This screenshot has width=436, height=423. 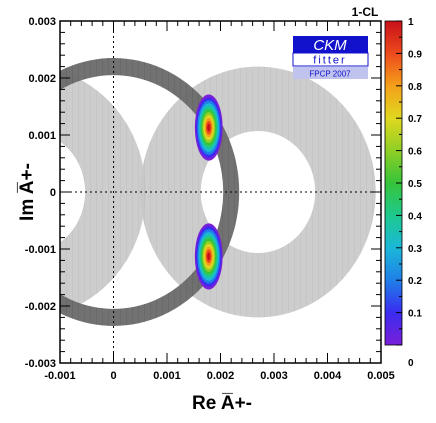 What do you see at coordinates (40, 250) in the screenshot?
I see `y-tick-label: -0.001` at bounding box center [40, 250].